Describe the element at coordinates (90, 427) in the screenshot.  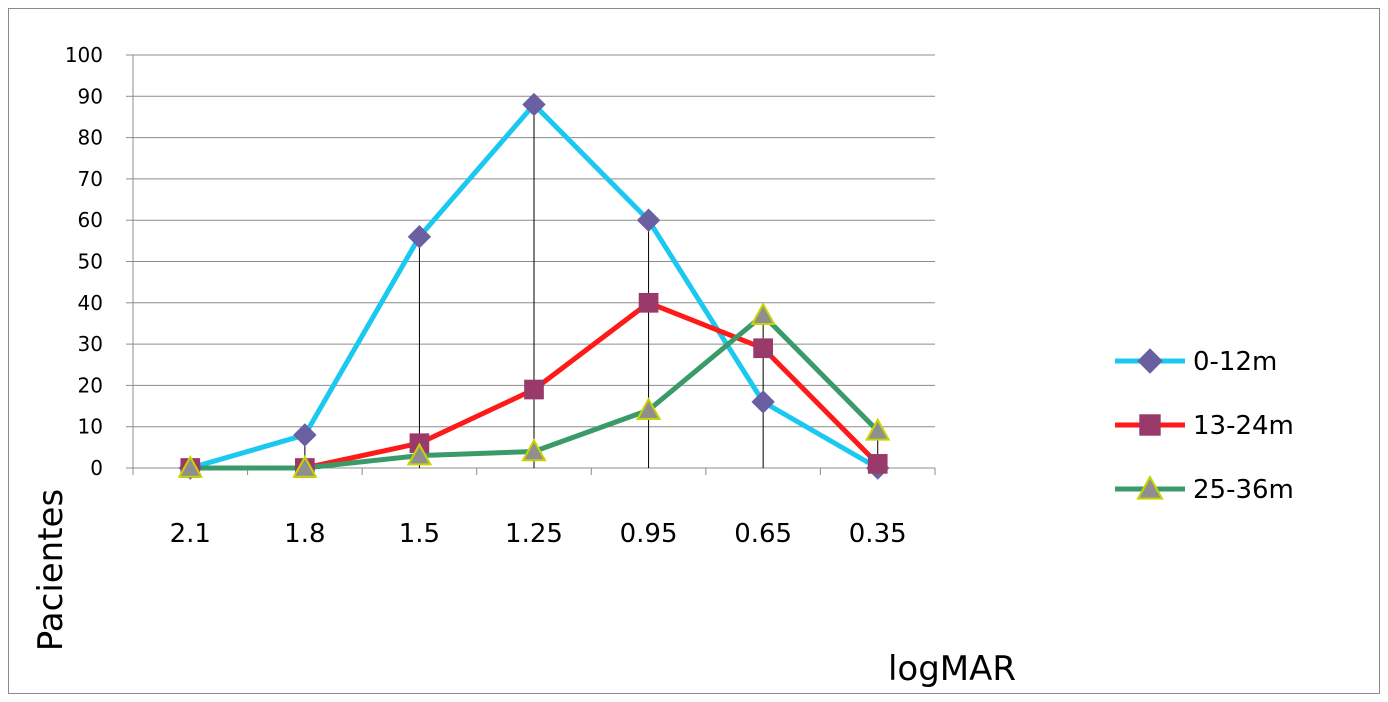
I see `y-tick-label: 10` at that location.